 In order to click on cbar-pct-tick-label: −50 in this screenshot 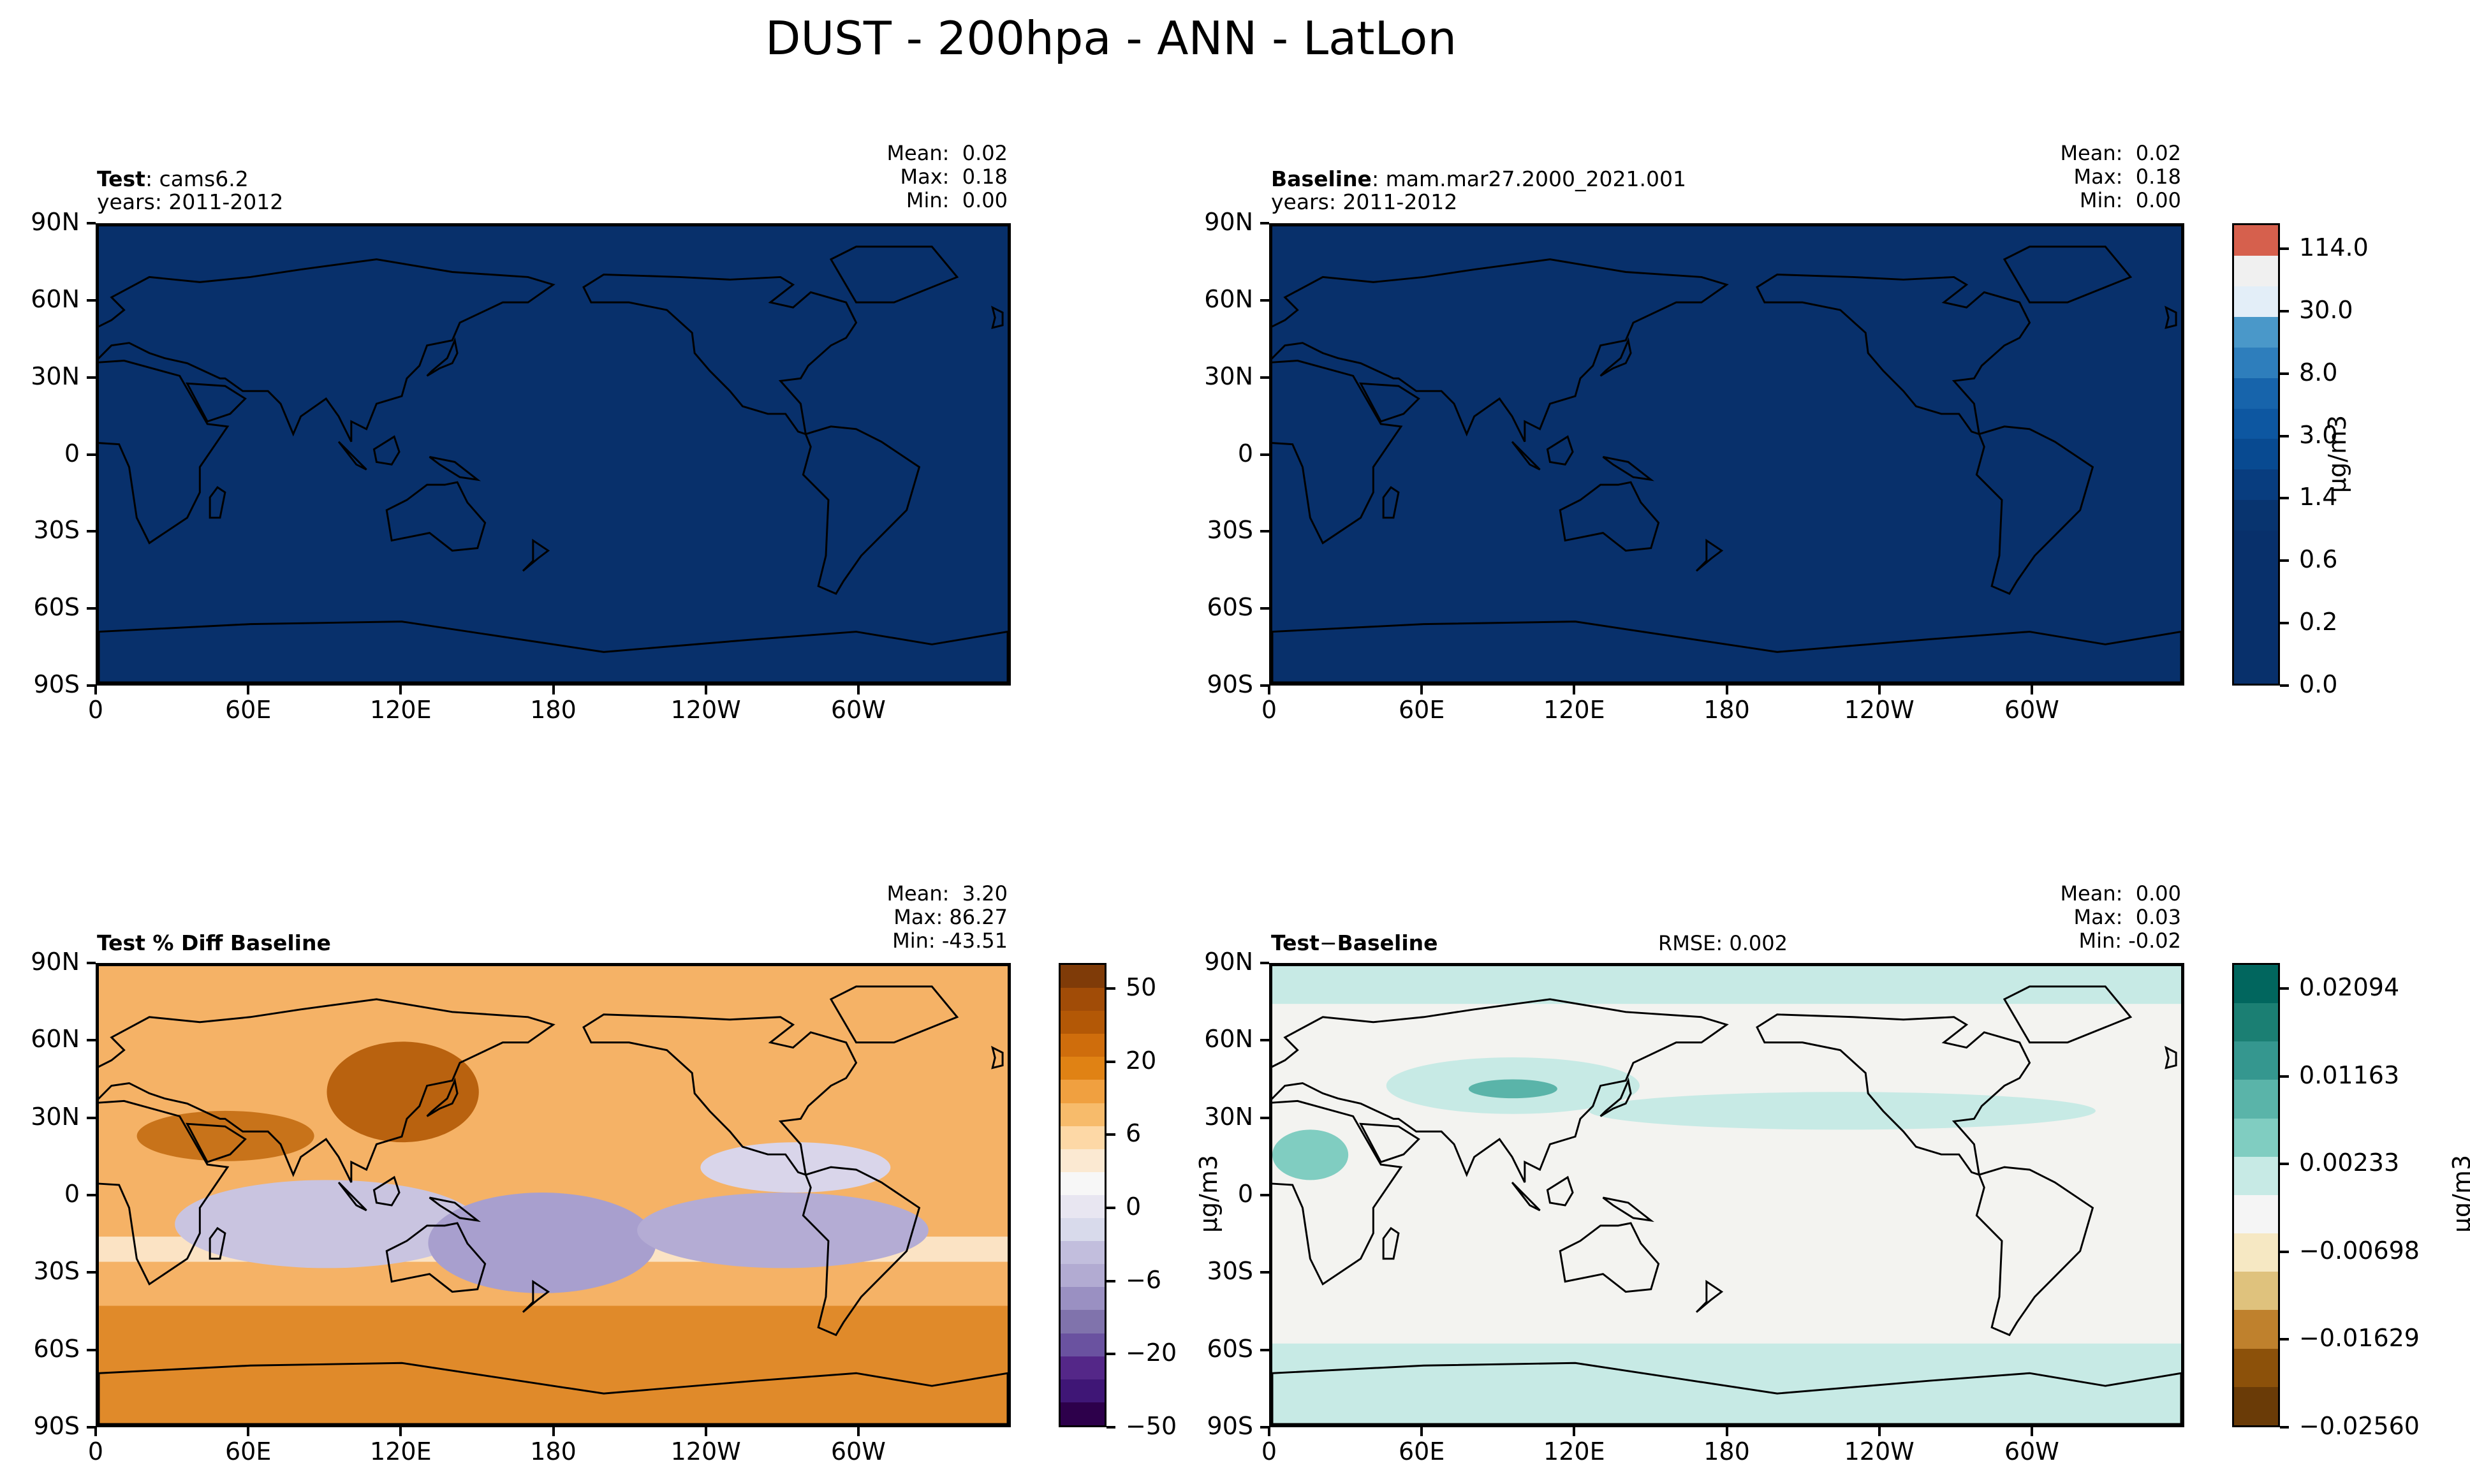, I will do `click(1151, 1426)`.